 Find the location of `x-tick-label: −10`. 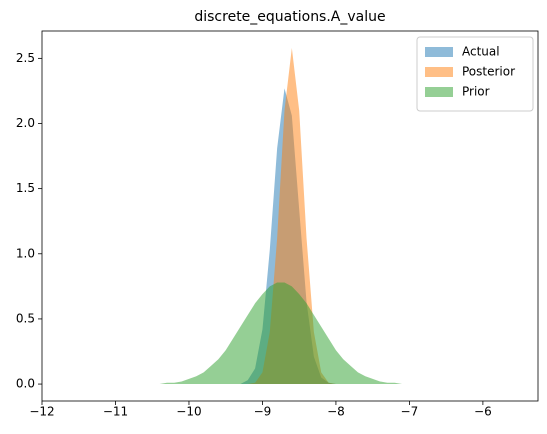

x-tick-label: −10 is located at coordinates (188, 412).